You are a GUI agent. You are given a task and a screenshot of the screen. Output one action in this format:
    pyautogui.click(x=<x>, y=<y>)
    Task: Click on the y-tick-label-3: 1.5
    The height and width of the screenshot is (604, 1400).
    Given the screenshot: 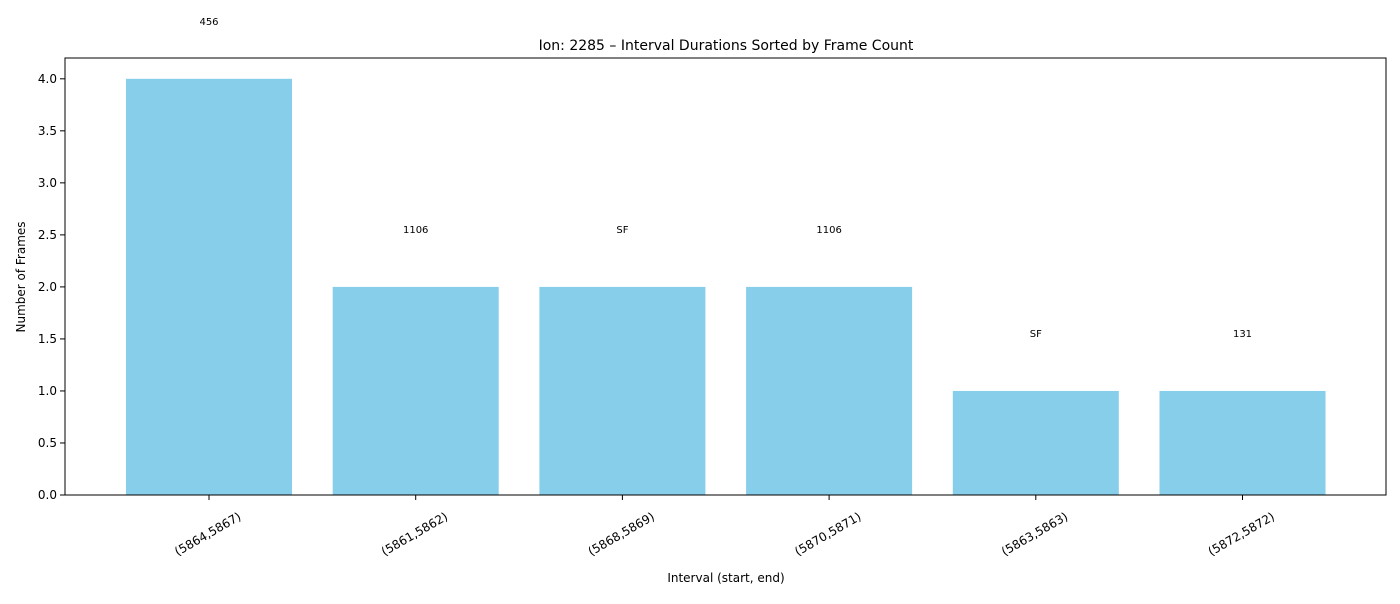 What is the action you would take?
    pyautogui.click(x=47, y=339)
    